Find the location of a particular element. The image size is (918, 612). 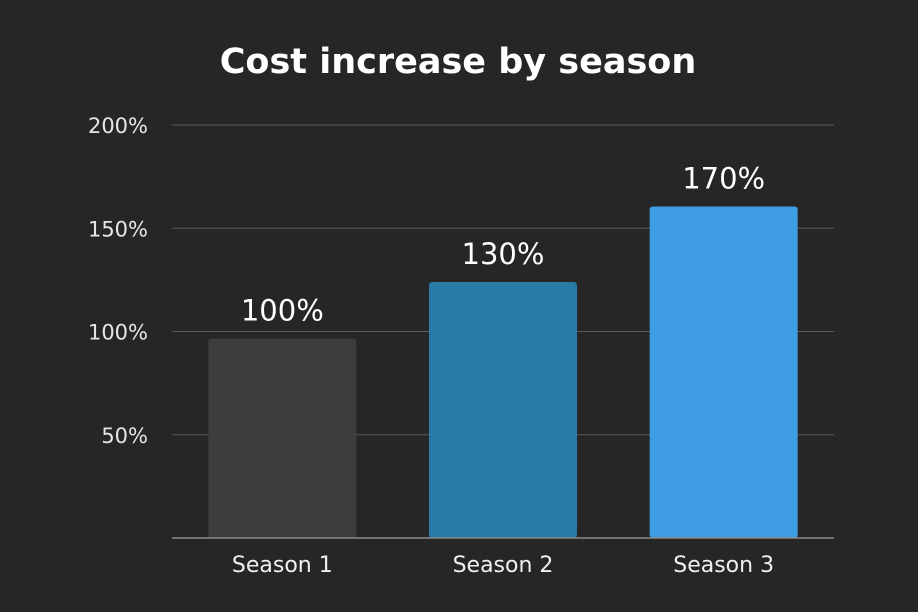

x-category-label: Season 3 is located at coordinates (723, 565).